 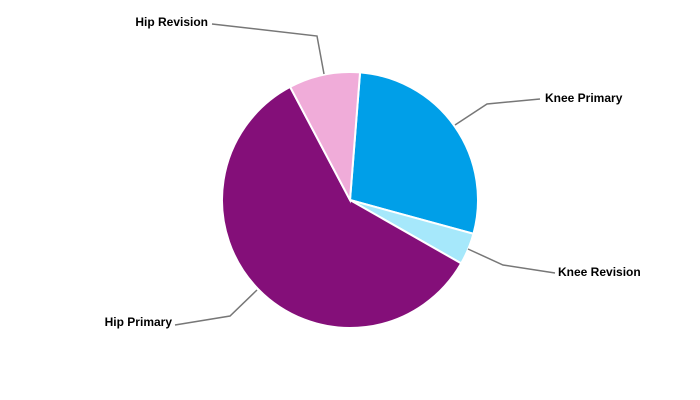 What do you see at coordinates (171, 22) in the screenshot?
I see `slice-label: Hip Revision` at bounding box center [171, 22].